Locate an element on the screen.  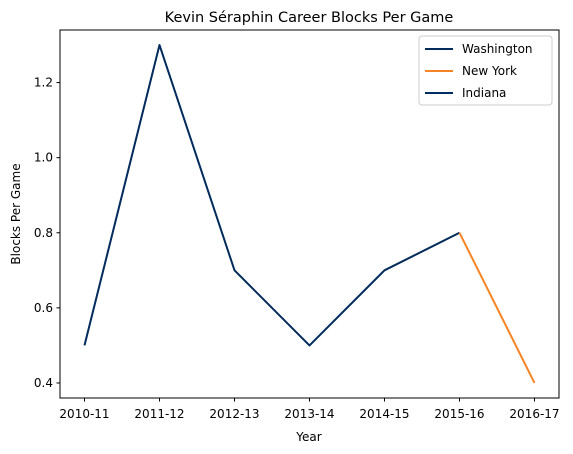
y-tick-label-2: 0.8 is located at coordinates (43, 233).